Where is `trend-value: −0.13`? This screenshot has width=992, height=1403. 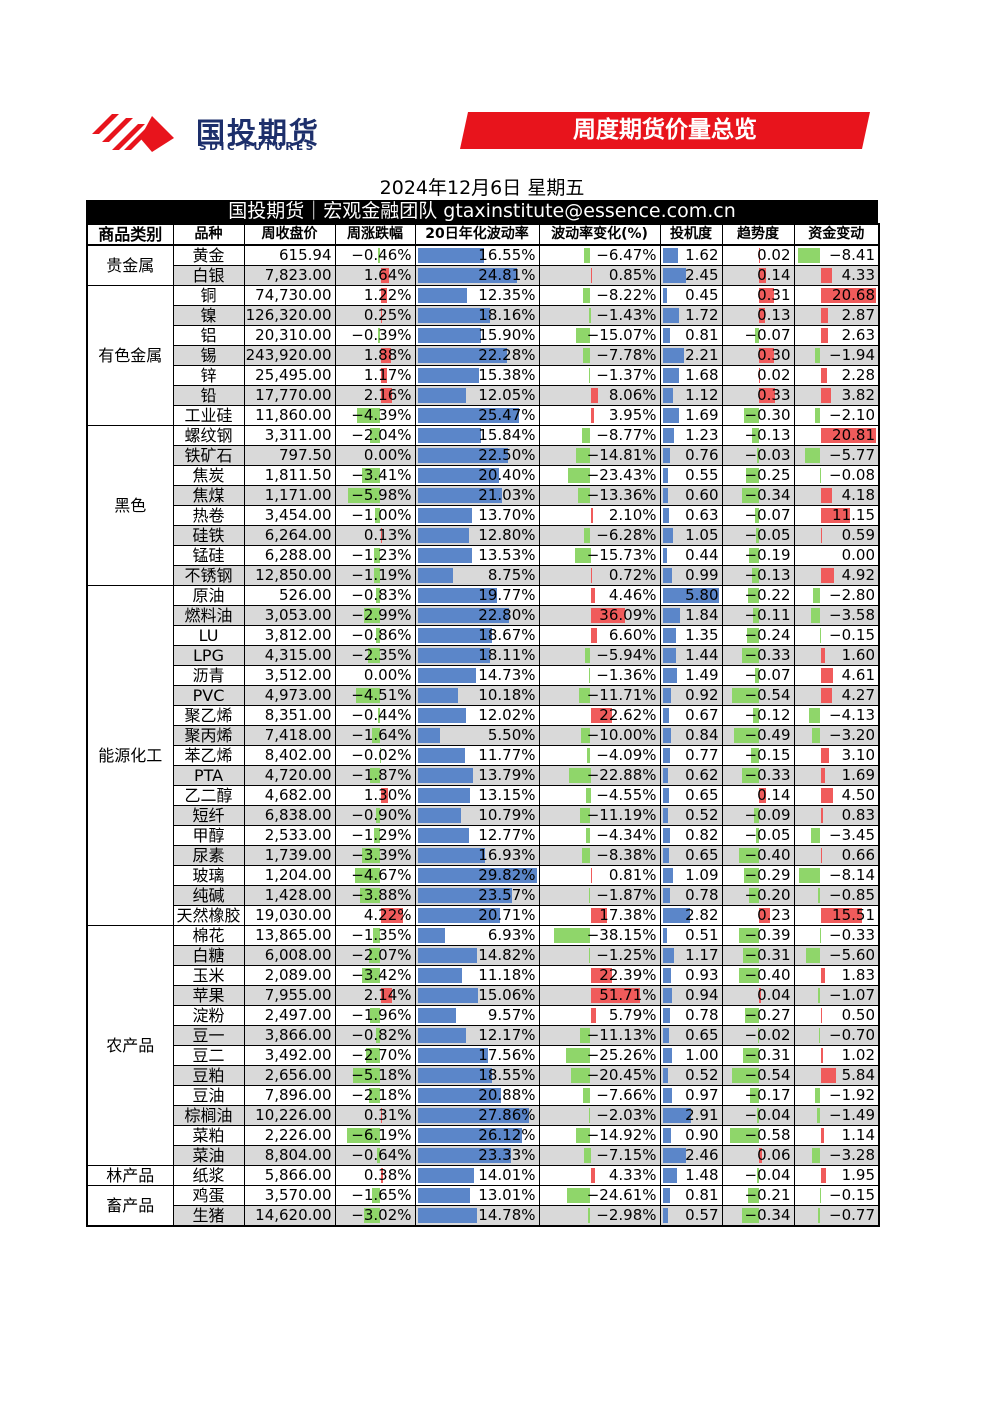 trend-value: −0.13 is located at coordinates (767, 435).